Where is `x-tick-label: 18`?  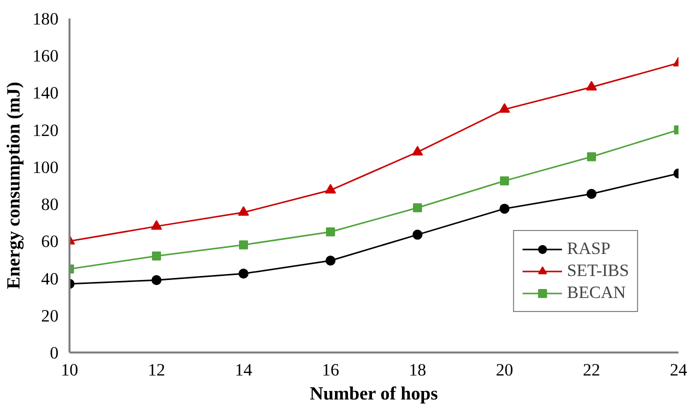
x-tick-label: 18 is located at coordinates (417, 370).